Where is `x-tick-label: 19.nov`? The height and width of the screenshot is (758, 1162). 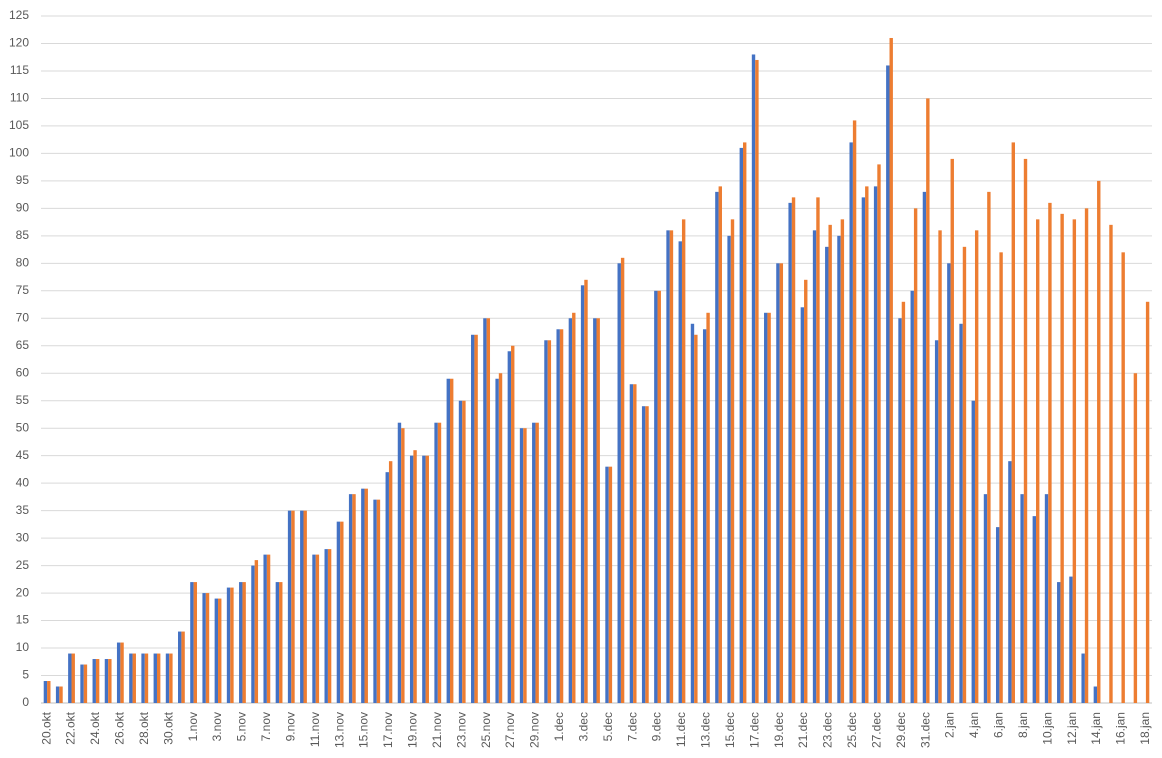 x-tick-label: 19.nov is located at coordinates (413, 730).